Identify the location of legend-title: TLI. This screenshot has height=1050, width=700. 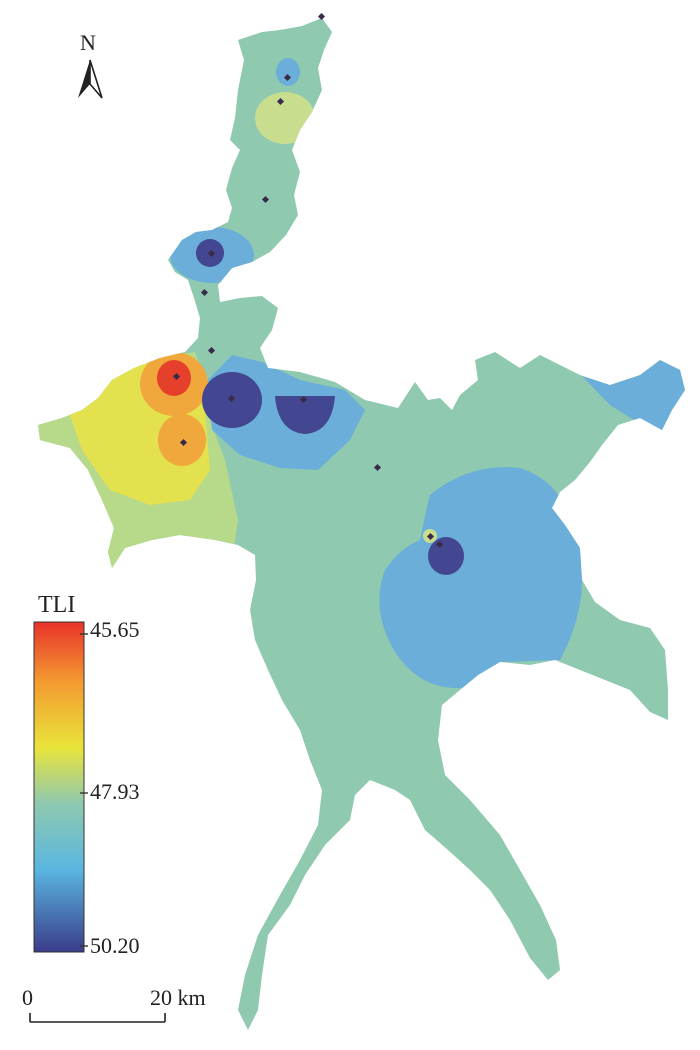
(57, 605).